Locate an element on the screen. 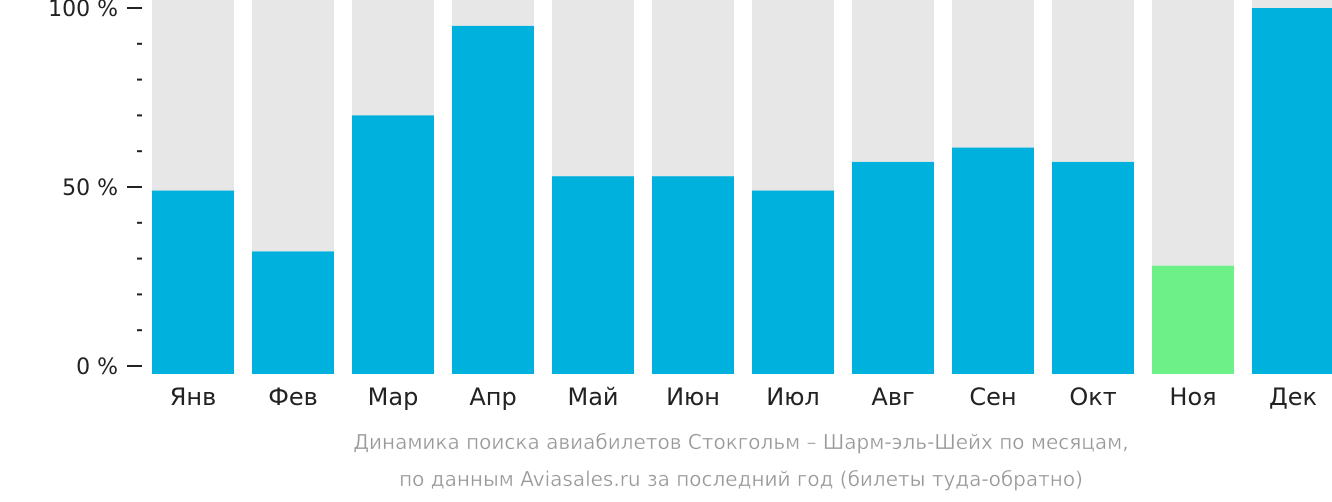  x-tick-label: Май is located at coordinates (592, 397).